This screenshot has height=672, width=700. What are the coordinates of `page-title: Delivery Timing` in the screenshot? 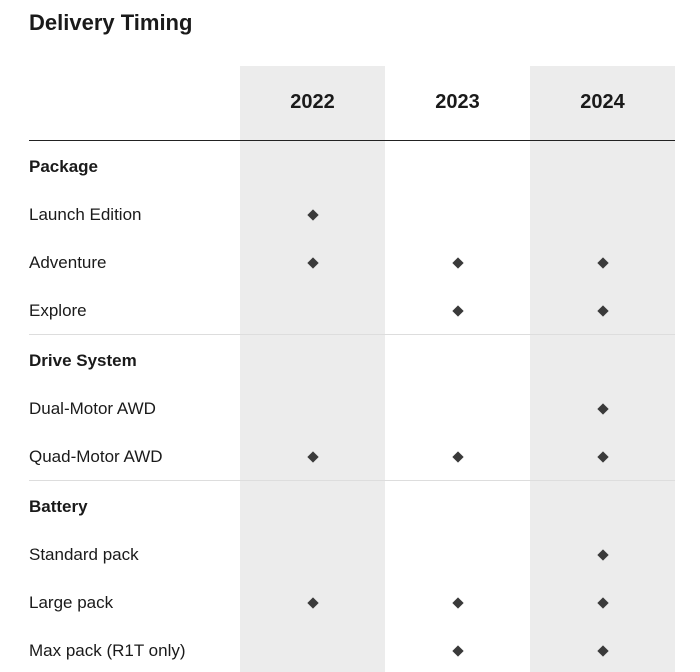 It's located at (111, 22).